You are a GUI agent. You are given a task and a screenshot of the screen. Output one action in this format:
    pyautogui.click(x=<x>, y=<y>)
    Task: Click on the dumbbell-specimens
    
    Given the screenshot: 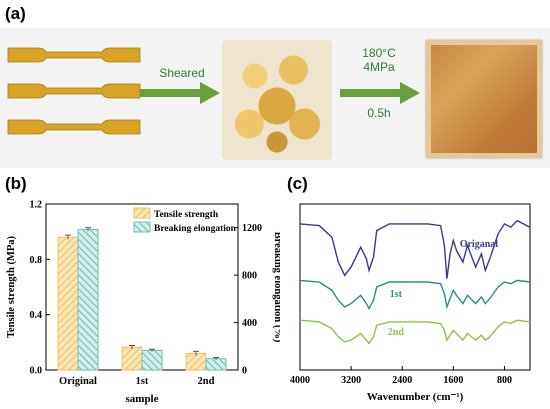 What is the action you would take?
    pyautogui.click(x=81, y=100)
    